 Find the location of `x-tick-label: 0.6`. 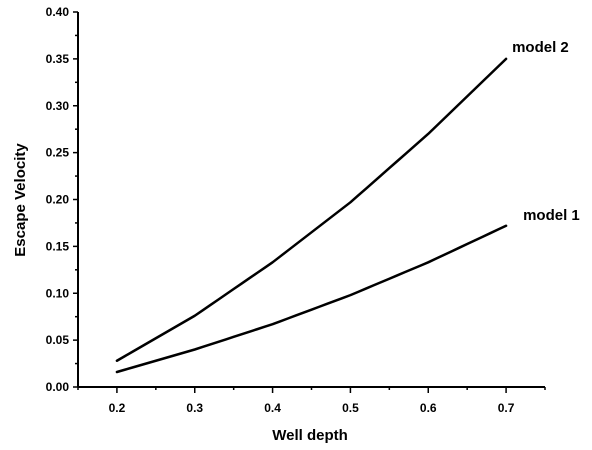

x-tick-label: 0.6 is located at coordinates (428, 408).